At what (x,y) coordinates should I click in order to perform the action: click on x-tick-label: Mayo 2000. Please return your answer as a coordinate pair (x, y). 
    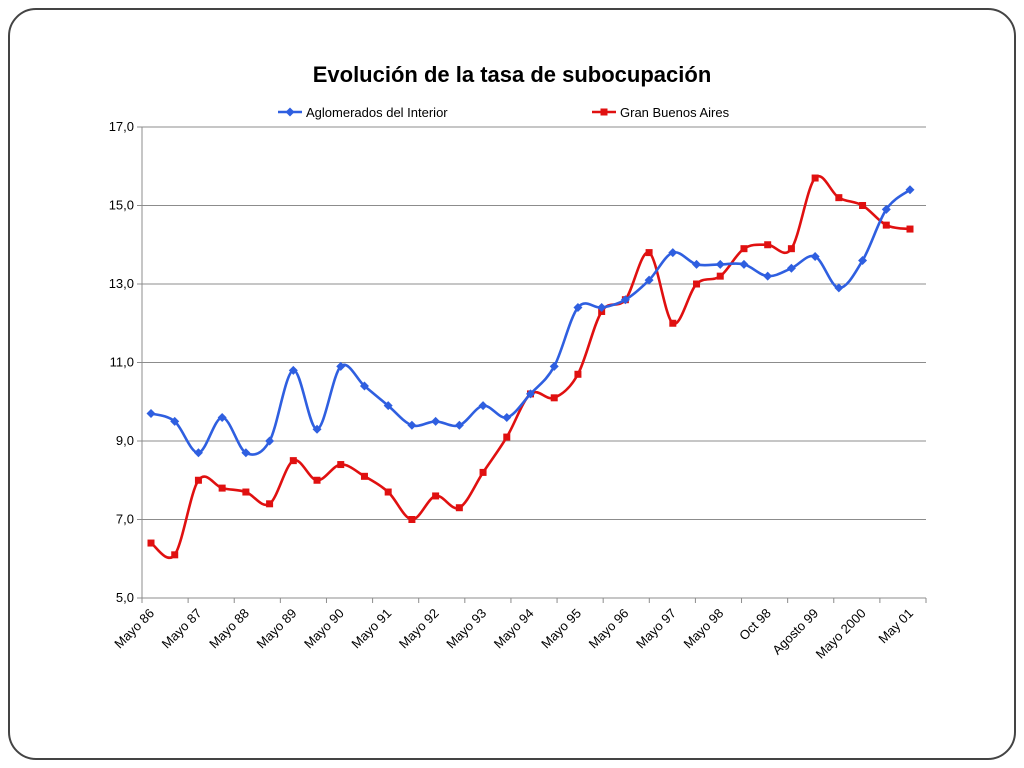
    Looking at the image, I should click on (841, 634).